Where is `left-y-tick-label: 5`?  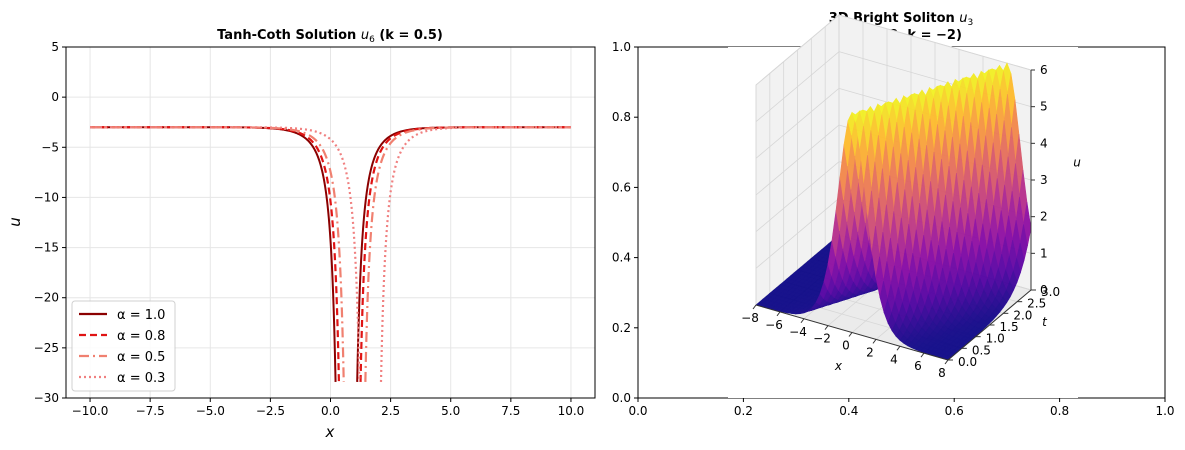
left-y-tick-label: 5 is located at coordinates (55, 47).